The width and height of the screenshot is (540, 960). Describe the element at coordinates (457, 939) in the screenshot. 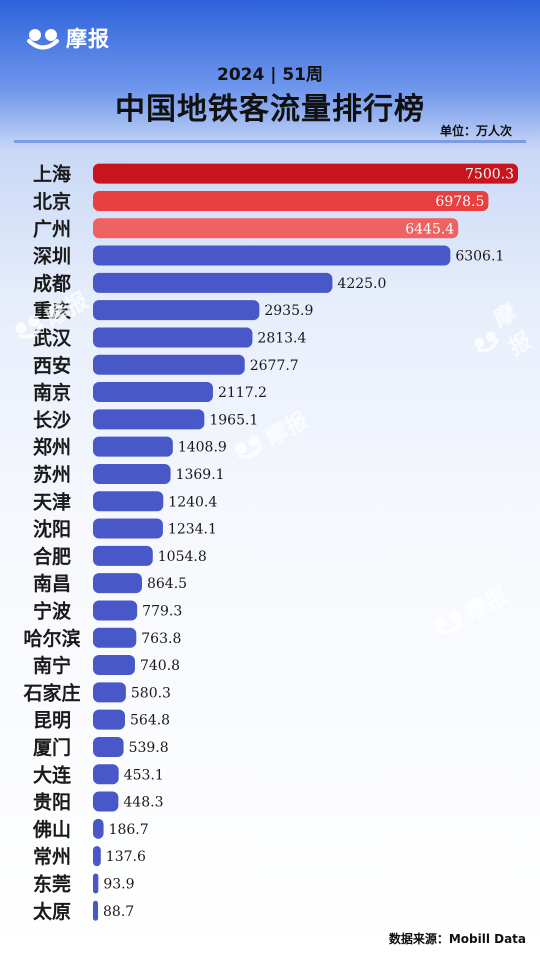

I see `data-source: 数据来源：Mobill Data` at that location.